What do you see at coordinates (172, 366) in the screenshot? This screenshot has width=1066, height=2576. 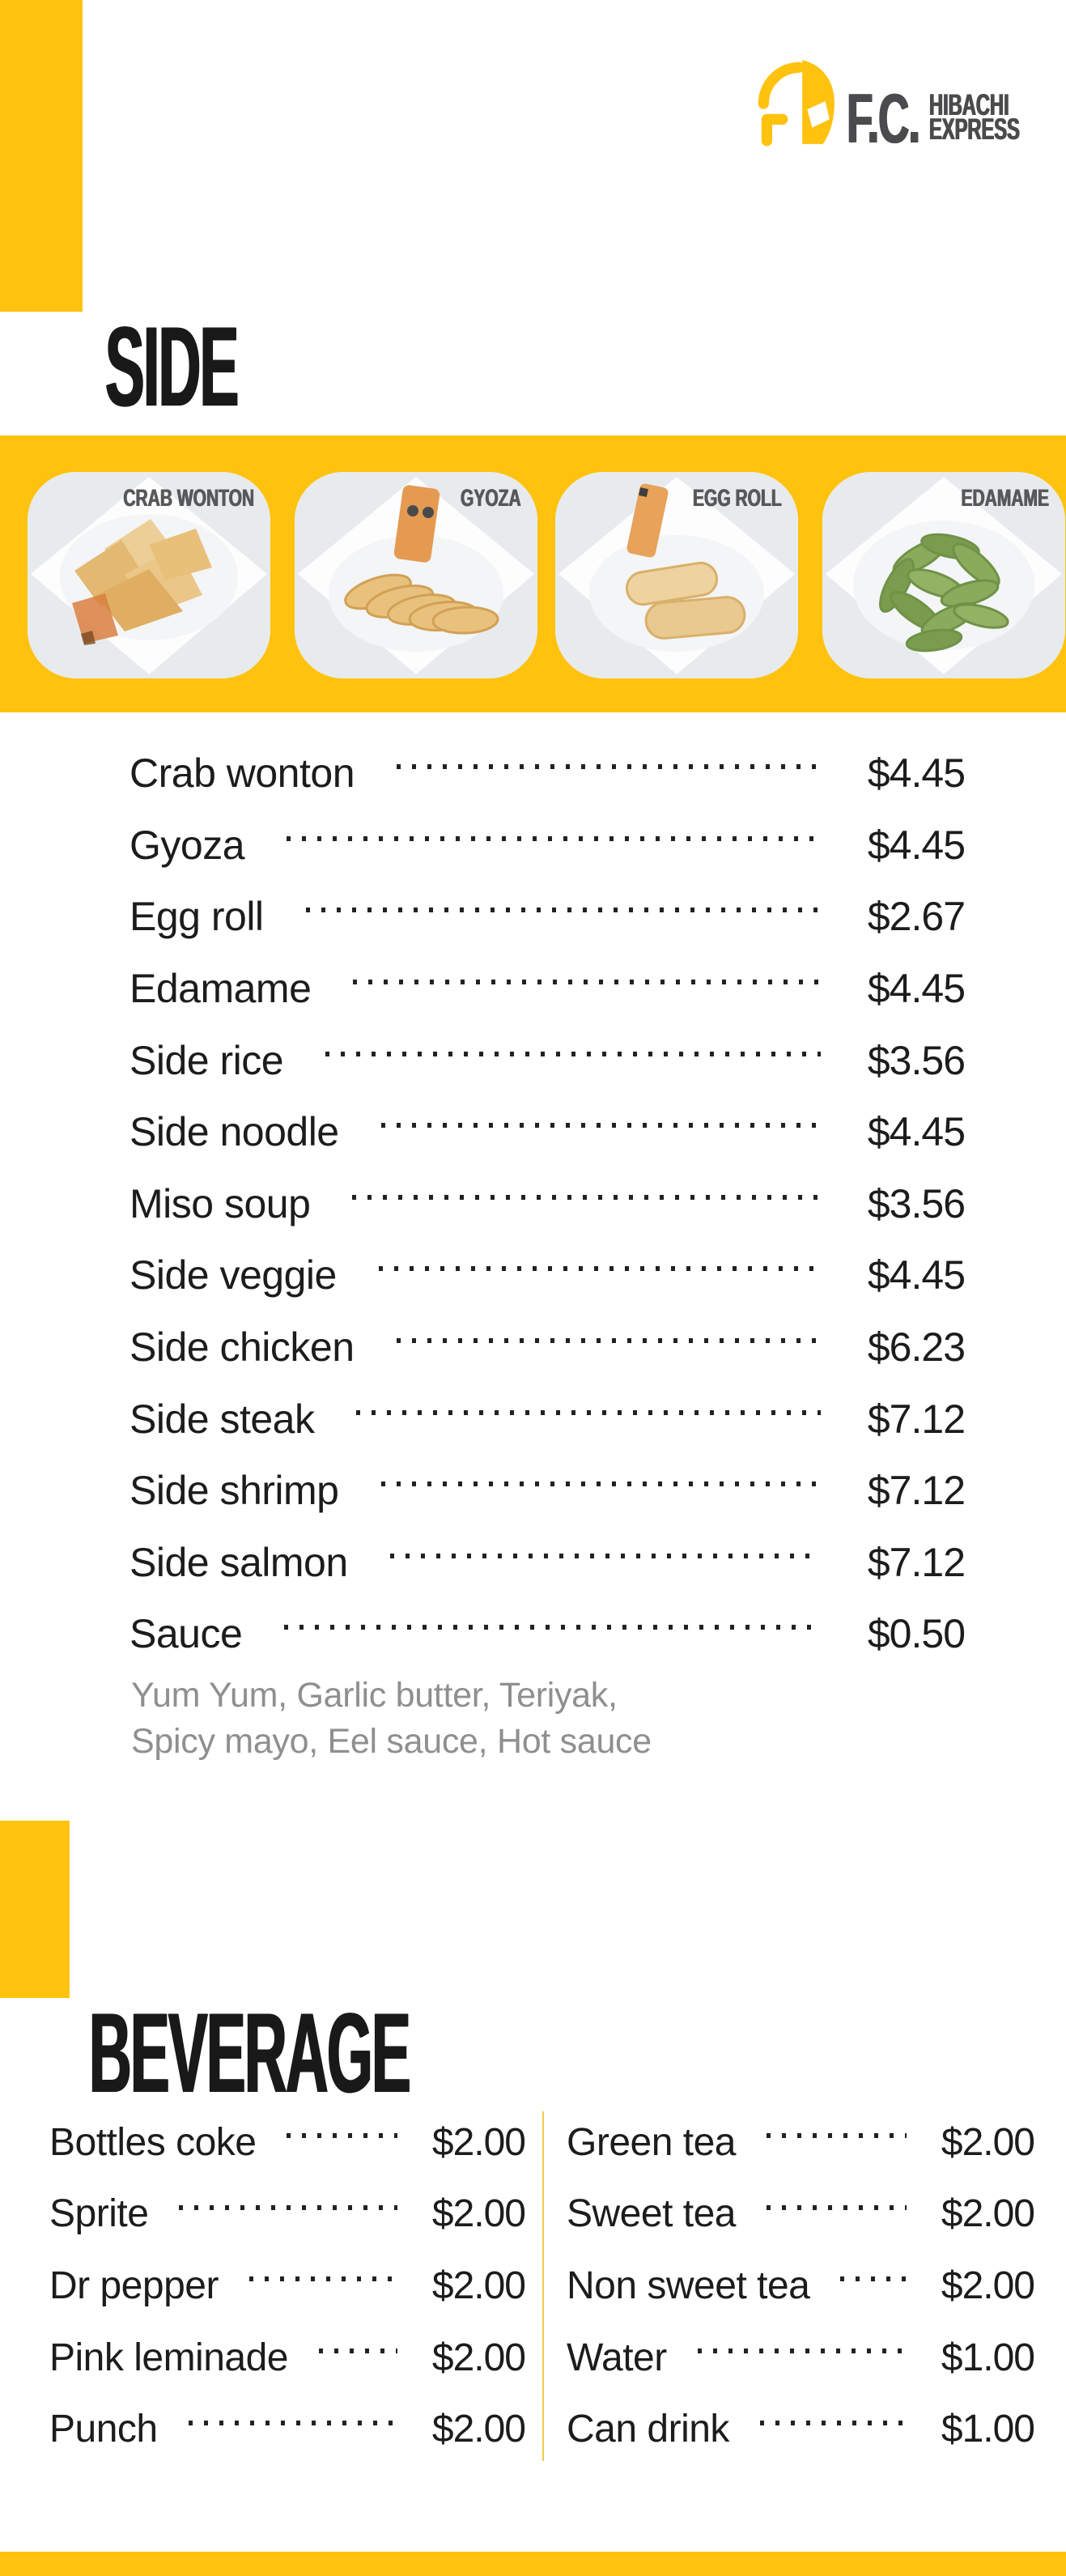 I see `side-section-title: SIDE` at bounding box center [172, 366].